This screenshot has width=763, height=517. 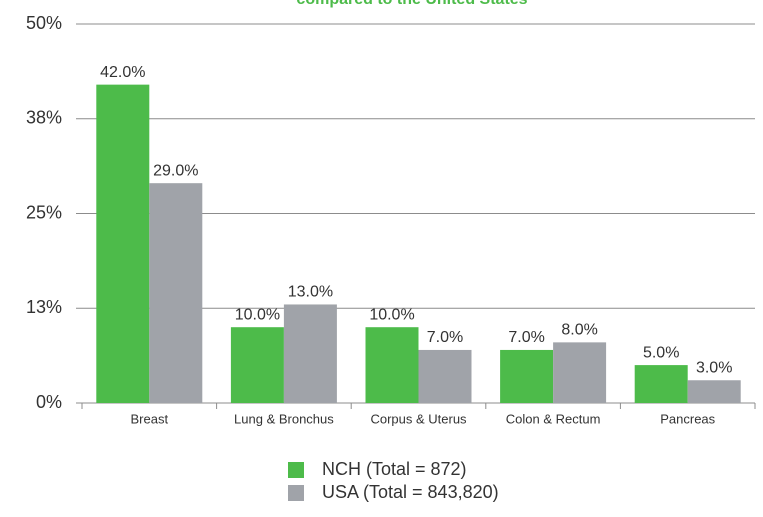 I want to click on legend-label: NCH (Total = 872), so click(x=394, y=469).